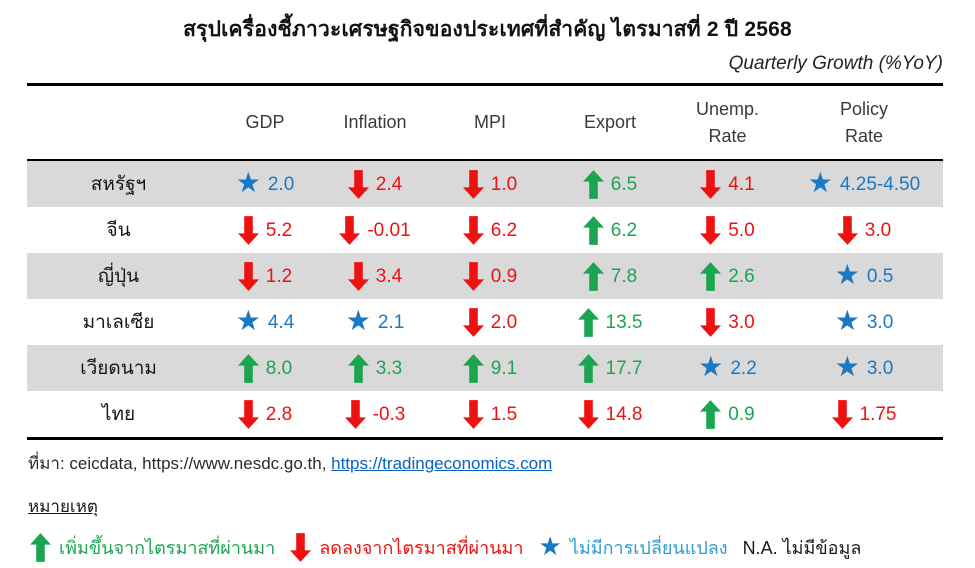  I want to click on indicator-value: 17.7, so click(624, 368).